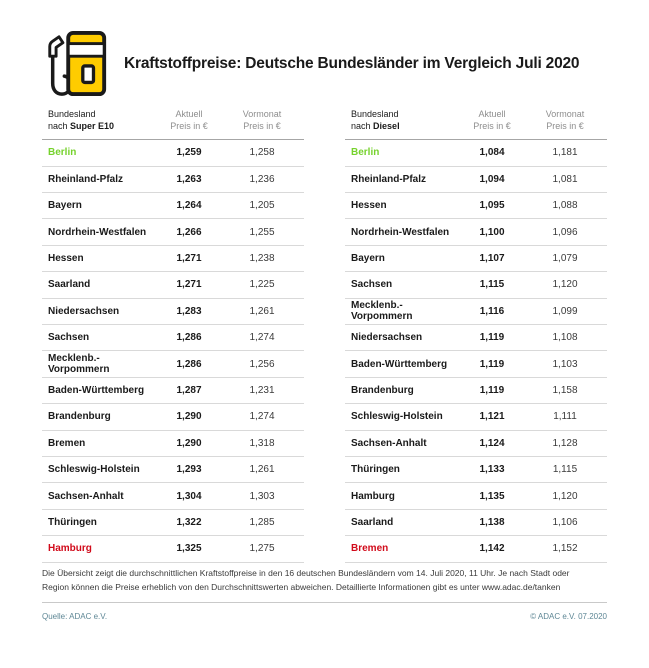  What do you see at coordinates (565, 443) in the screenshot?
I see `previous-price: 1,128` at bounding box center [565, 443].